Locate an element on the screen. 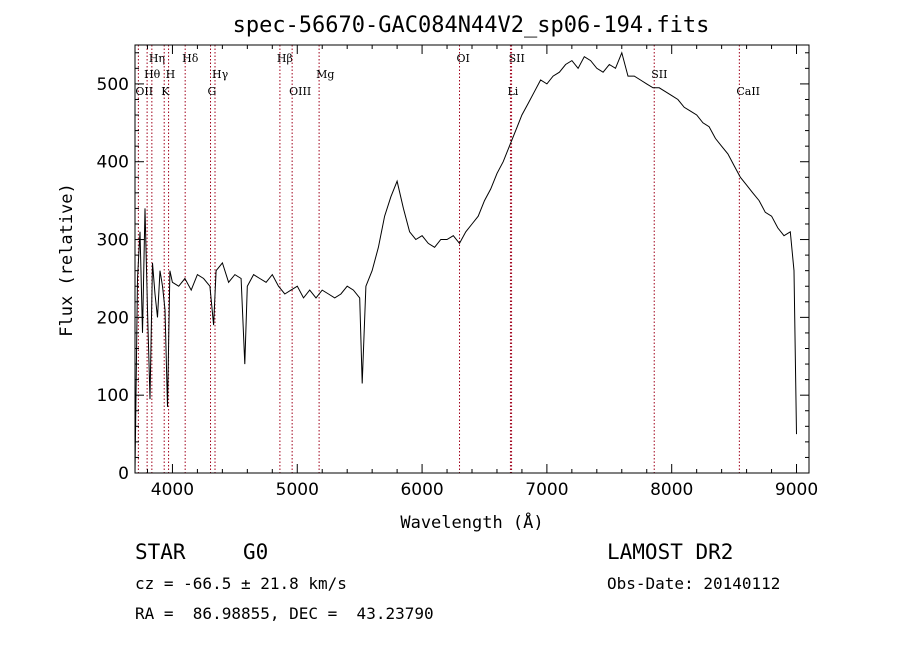 The width and height of the screenshot is (900, 649). x-tick-label-5000: 5000 is located at coordinates (297, 490).